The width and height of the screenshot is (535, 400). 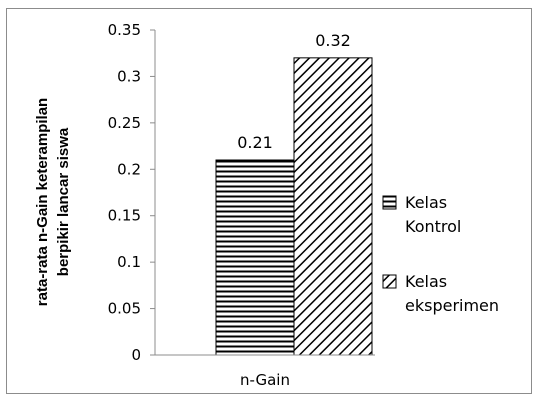 I want to click on legend-label-kelas-kontrol-line-2: Kontrol, so click(x=433, y=226).